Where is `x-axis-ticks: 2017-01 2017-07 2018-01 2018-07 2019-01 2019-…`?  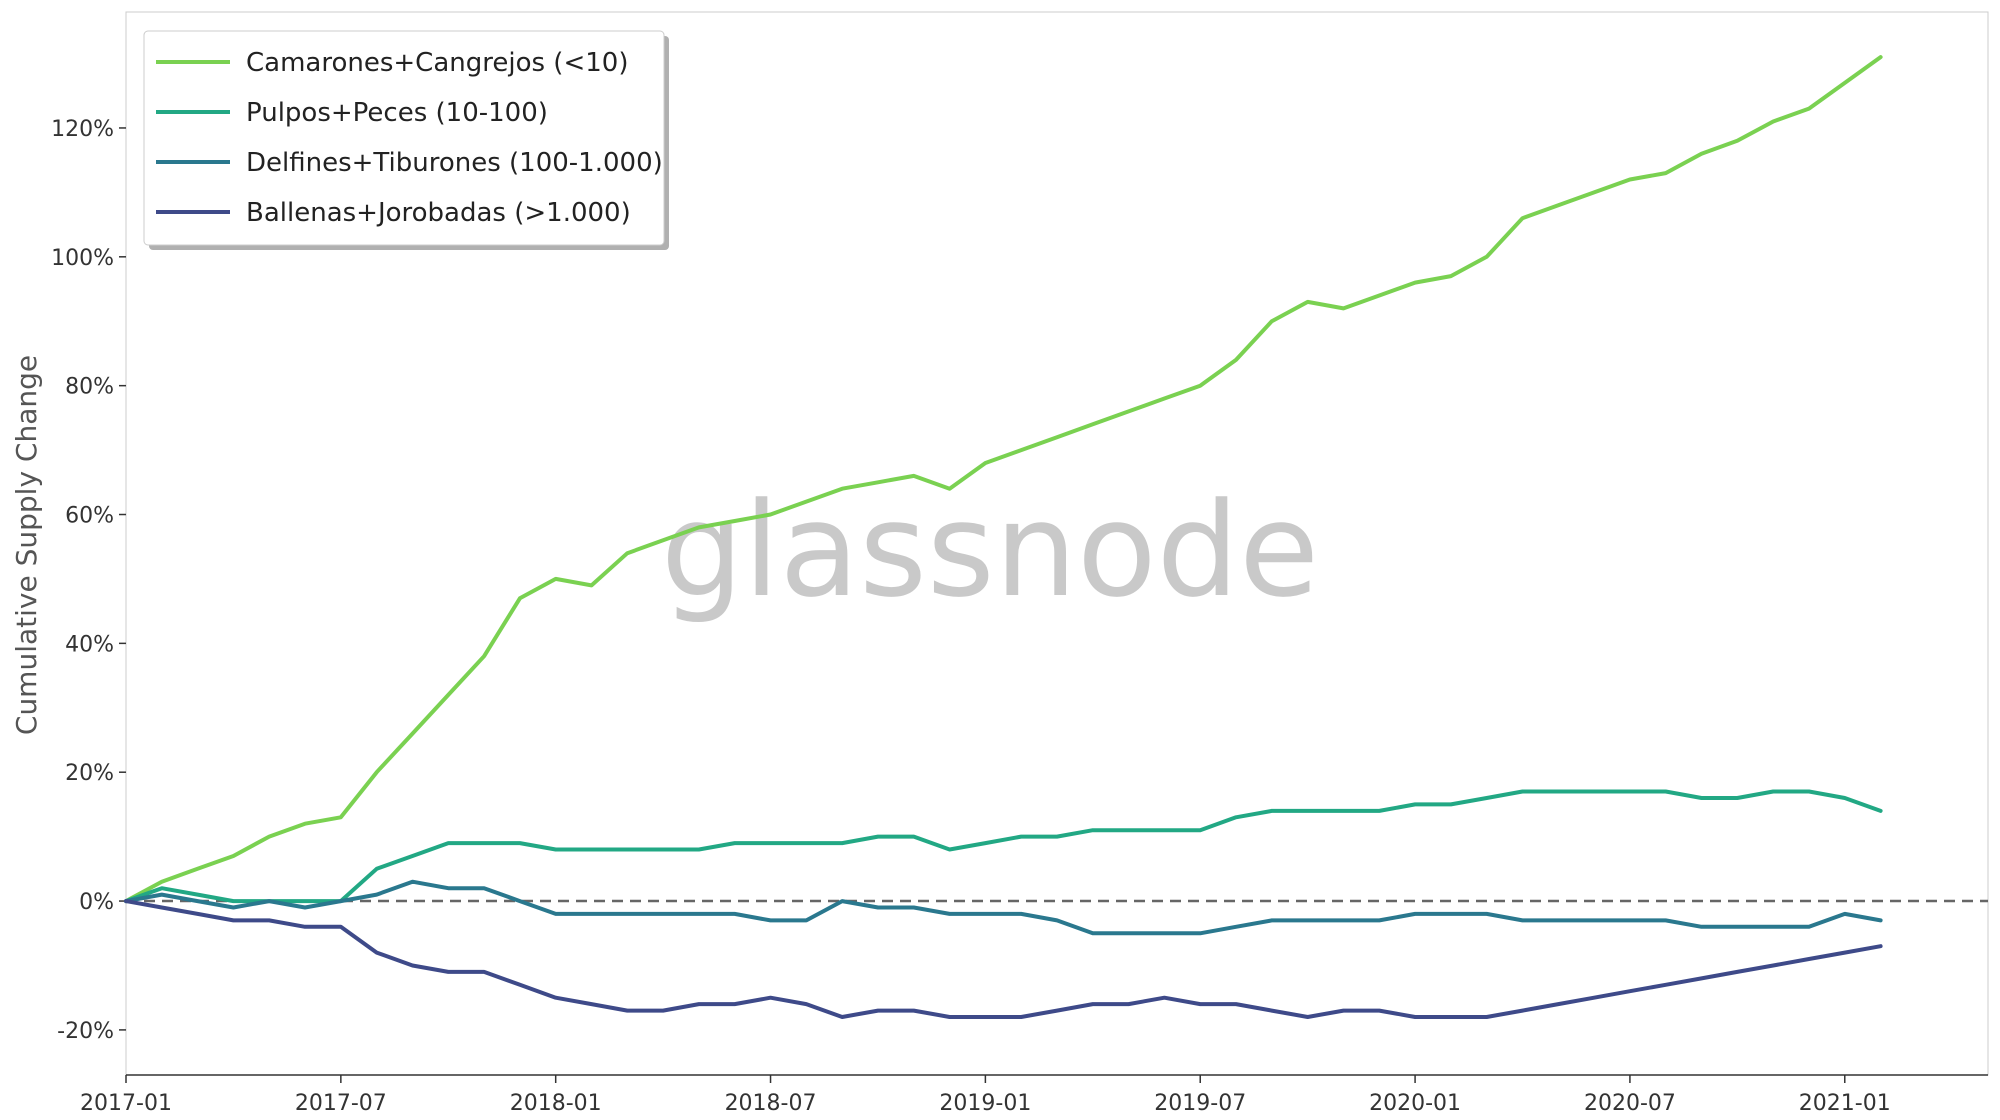 x-axis-ticks: 2017-01 2017-07 2018-01 2018-07 2019-01 2019-… is located at coordinates (985, 1095).